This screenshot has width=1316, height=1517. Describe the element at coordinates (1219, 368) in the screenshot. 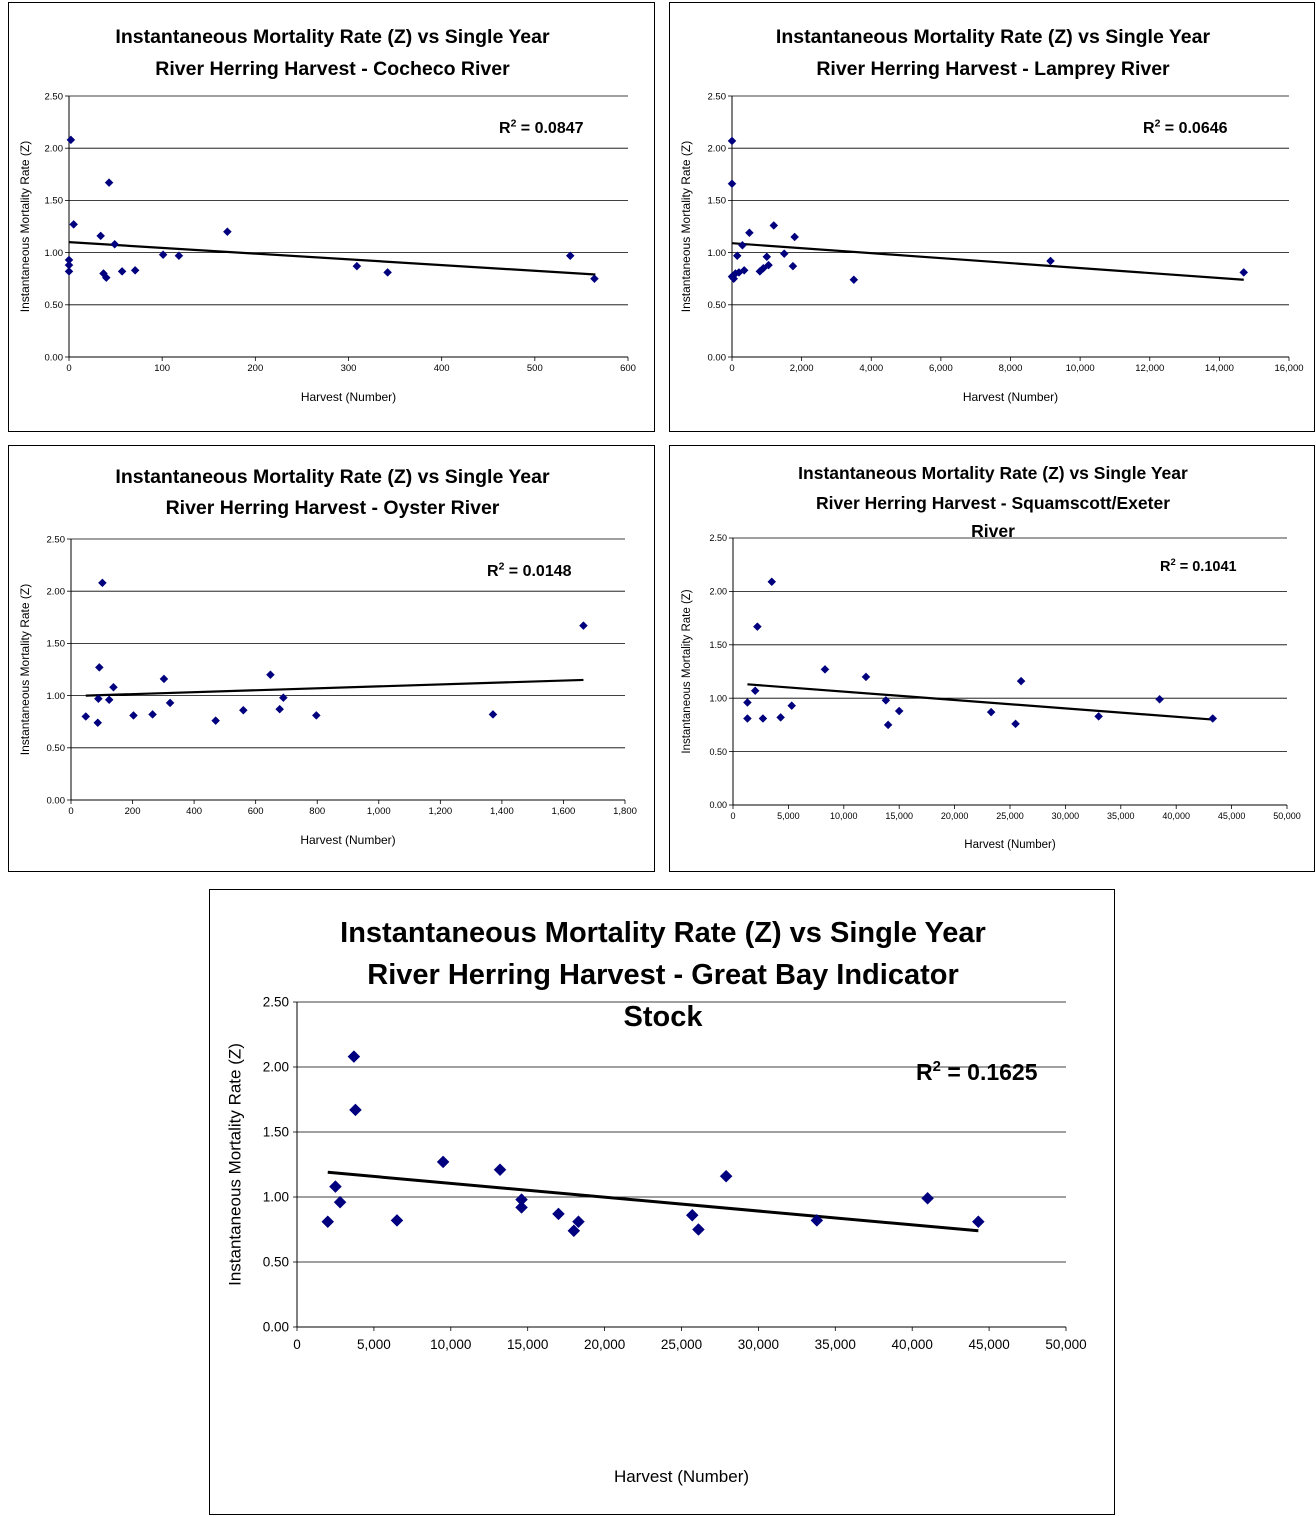

I see `x-tick-label: 14,000` at that location.